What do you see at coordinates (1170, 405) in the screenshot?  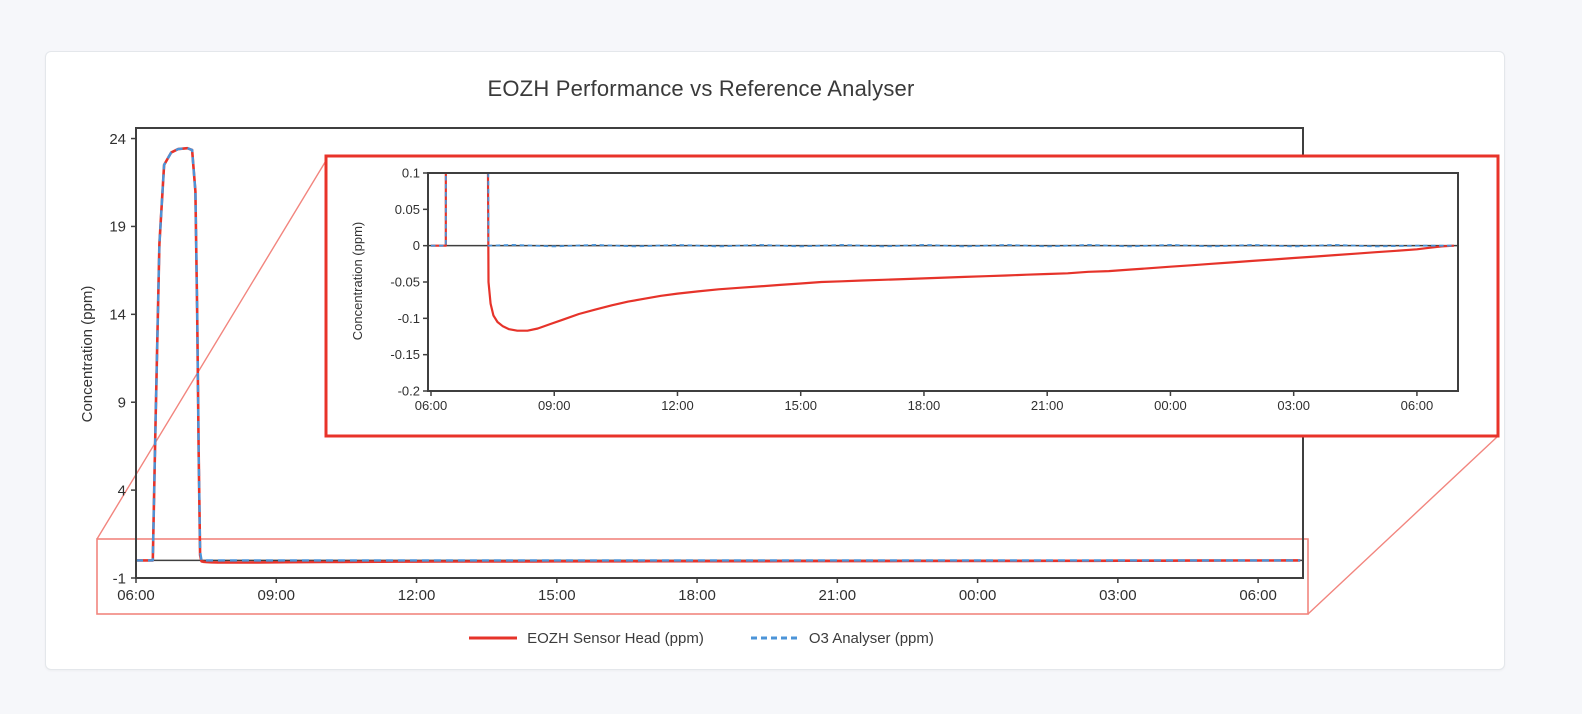 I see `inset-x-tick-label: 00:00` at bounding box center [1170, 405].